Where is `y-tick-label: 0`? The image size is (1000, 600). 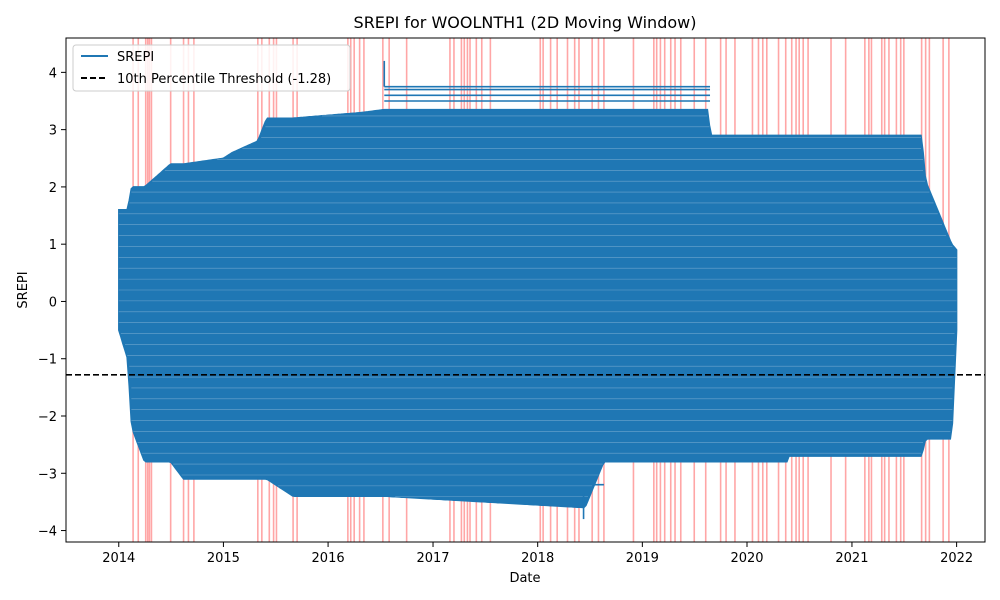
y-tick-label: 0 is located at coordinates (53, 302).